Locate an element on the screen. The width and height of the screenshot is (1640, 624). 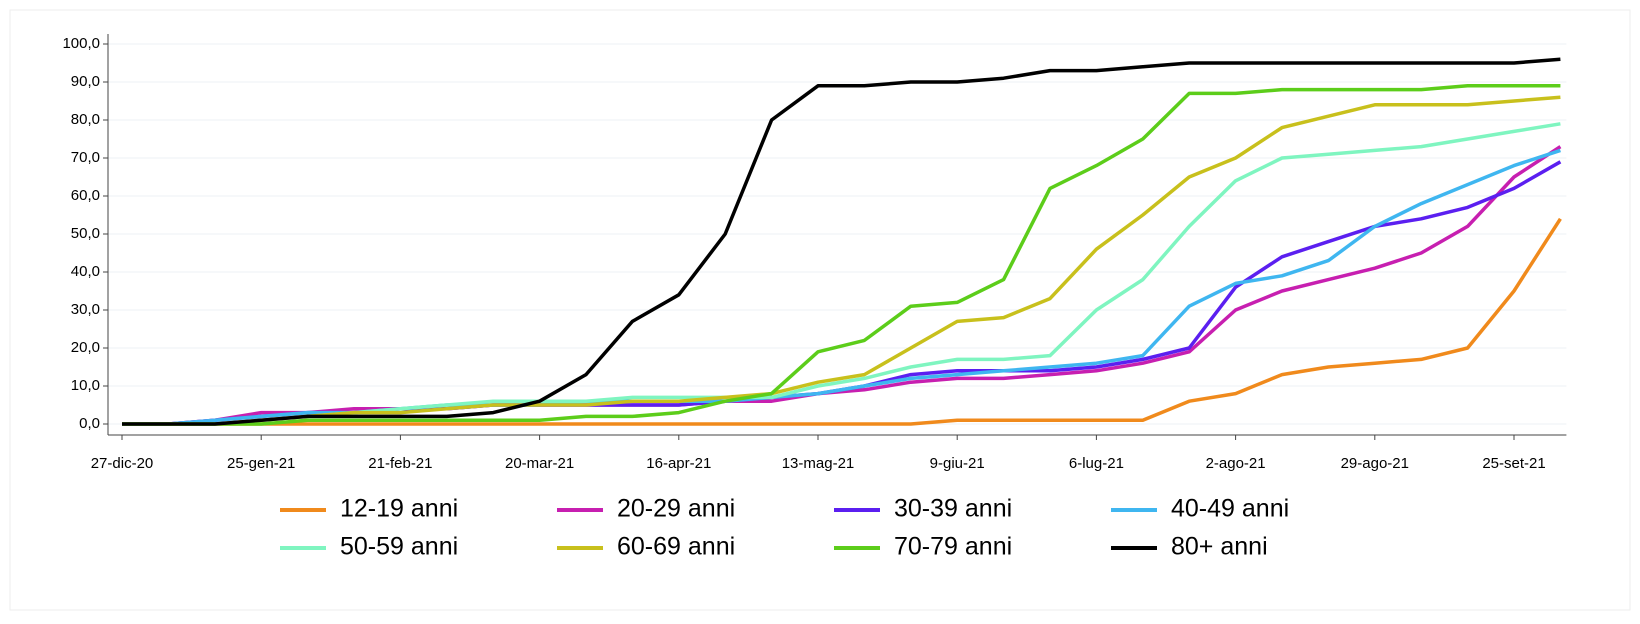
legend-label: 20-29 anni is located at coordinates (676, 509).